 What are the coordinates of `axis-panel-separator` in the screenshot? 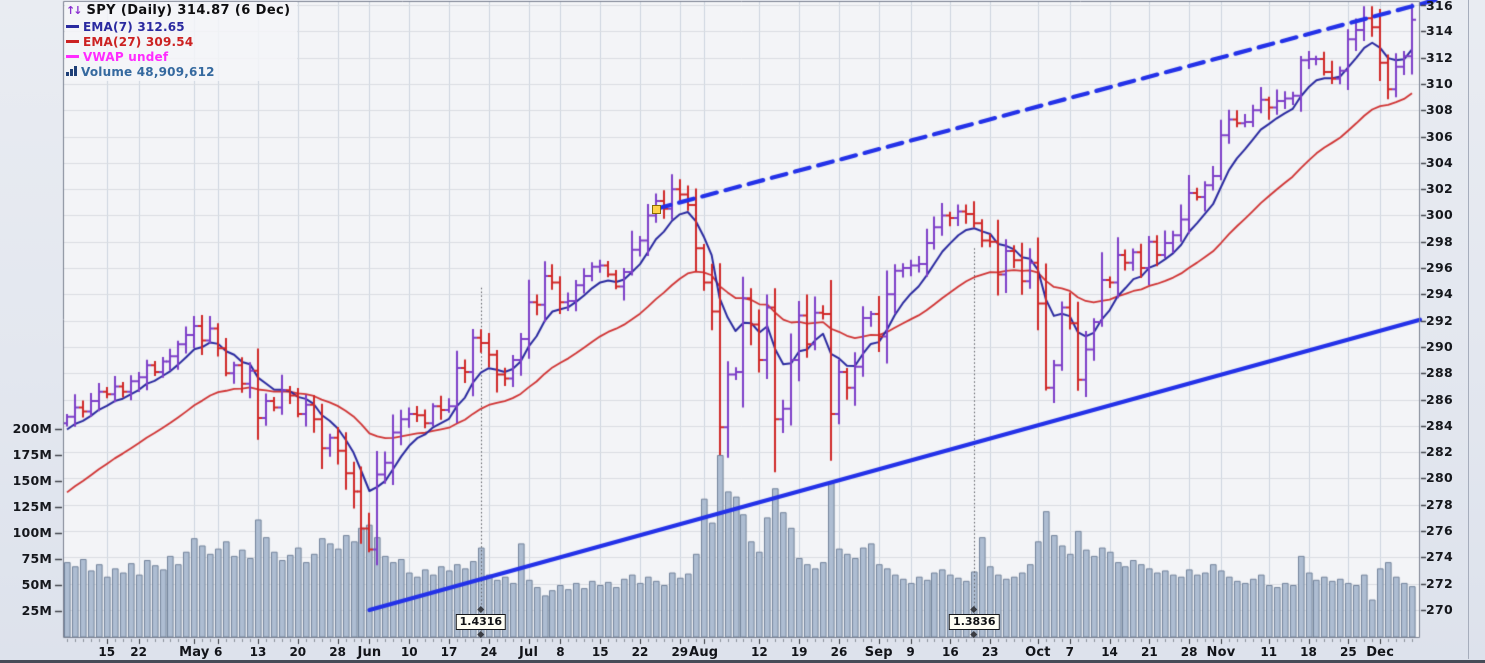 It's located at (1468, 329).